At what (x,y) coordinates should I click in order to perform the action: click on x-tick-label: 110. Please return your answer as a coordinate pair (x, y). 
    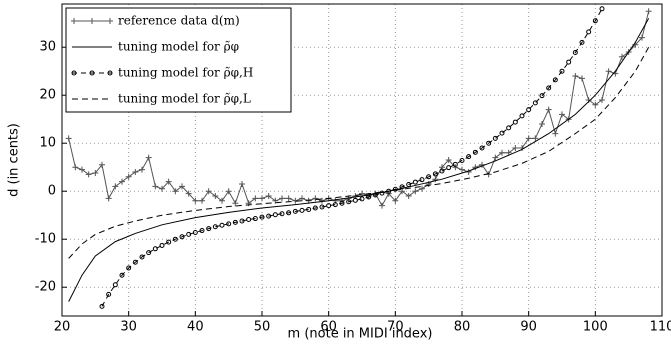
    Looking at the image, I should click on (660, 327).